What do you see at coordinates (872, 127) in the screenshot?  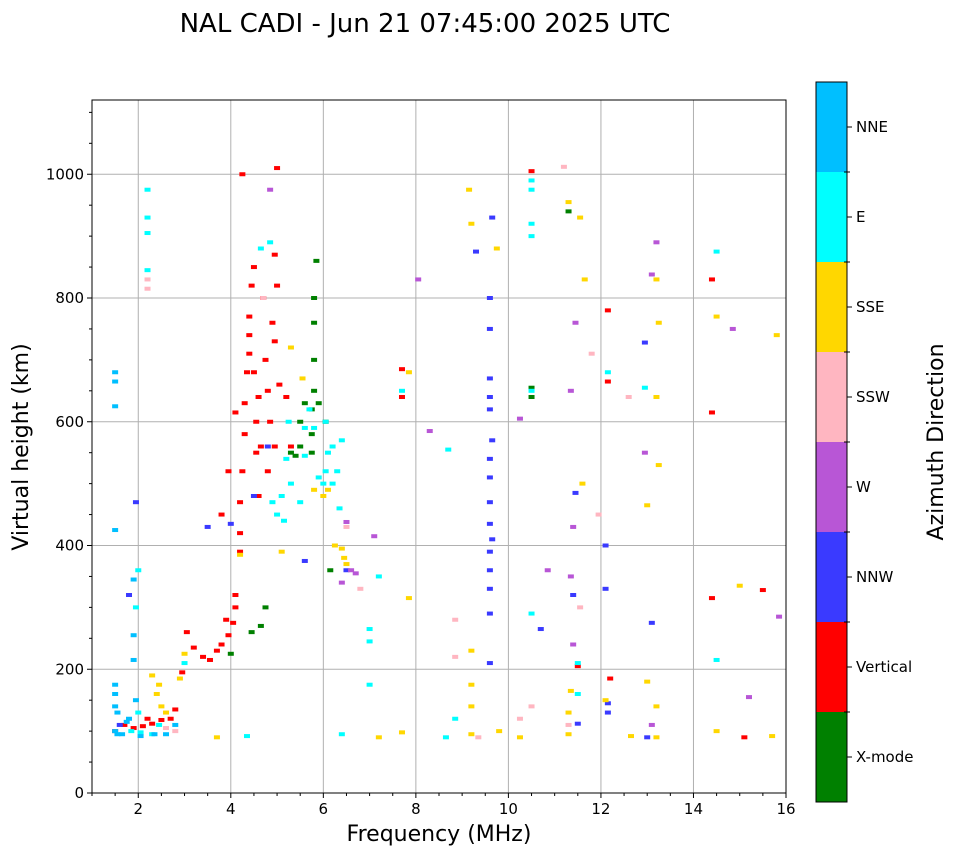 I see `colorbar-tick-label: NNE` at bounding box center [872, 127].